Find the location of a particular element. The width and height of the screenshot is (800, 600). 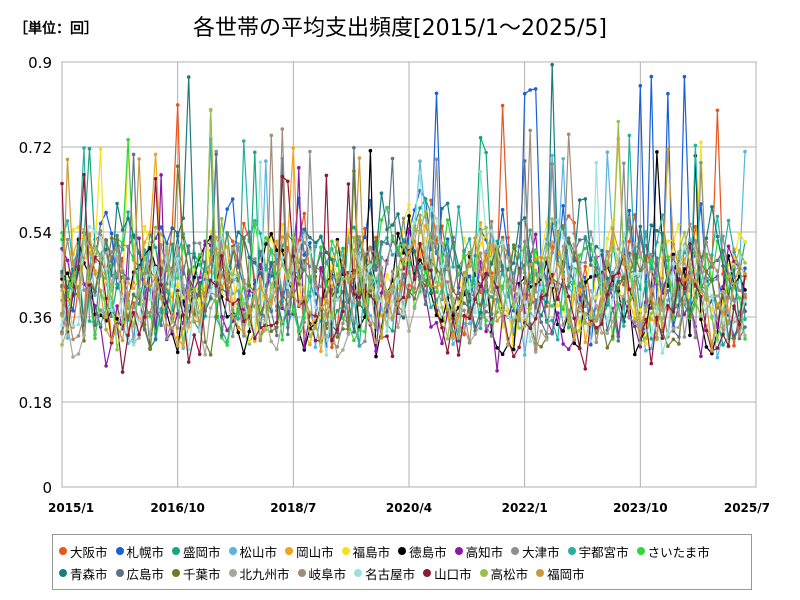

legend-label: 岡山市 is located at coordinates (315, 552).